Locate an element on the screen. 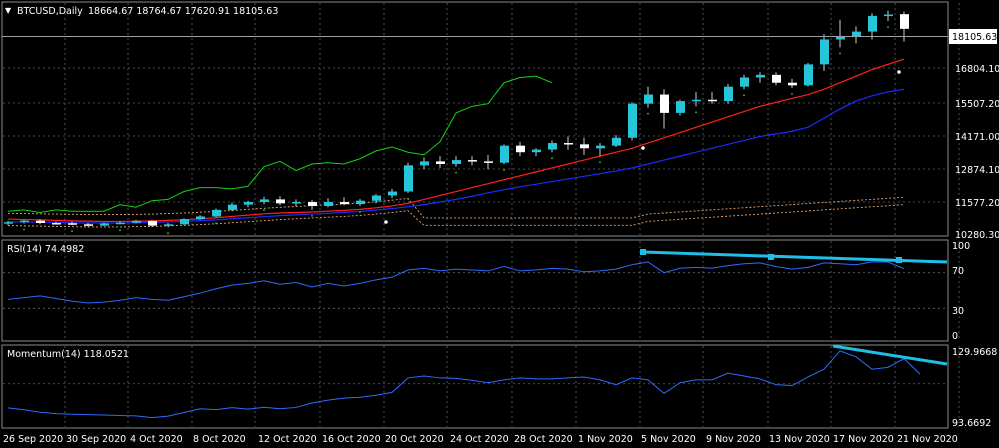 The width and height of the screenshot is (999, 448). envelope-bands is located at coordinates (456, 212).